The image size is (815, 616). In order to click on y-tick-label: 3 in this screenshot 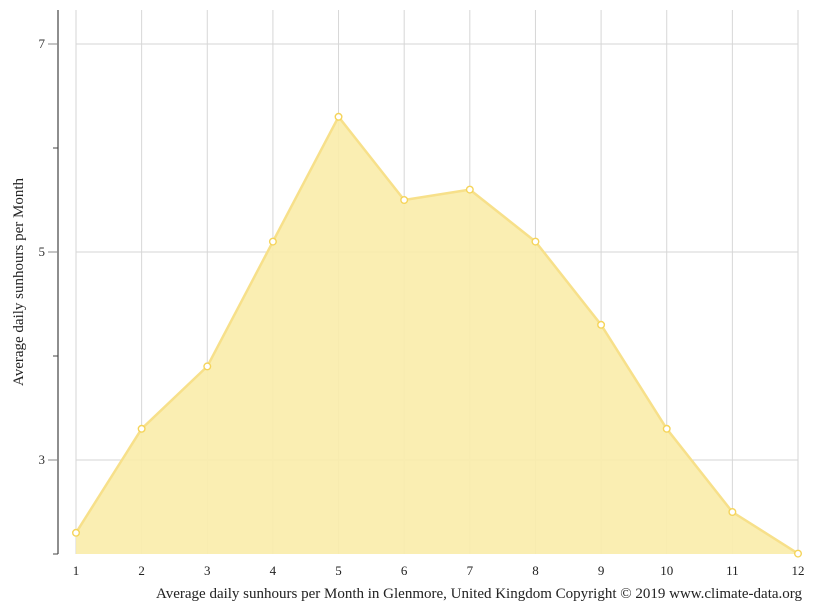, I will do `click(42, 459)`.